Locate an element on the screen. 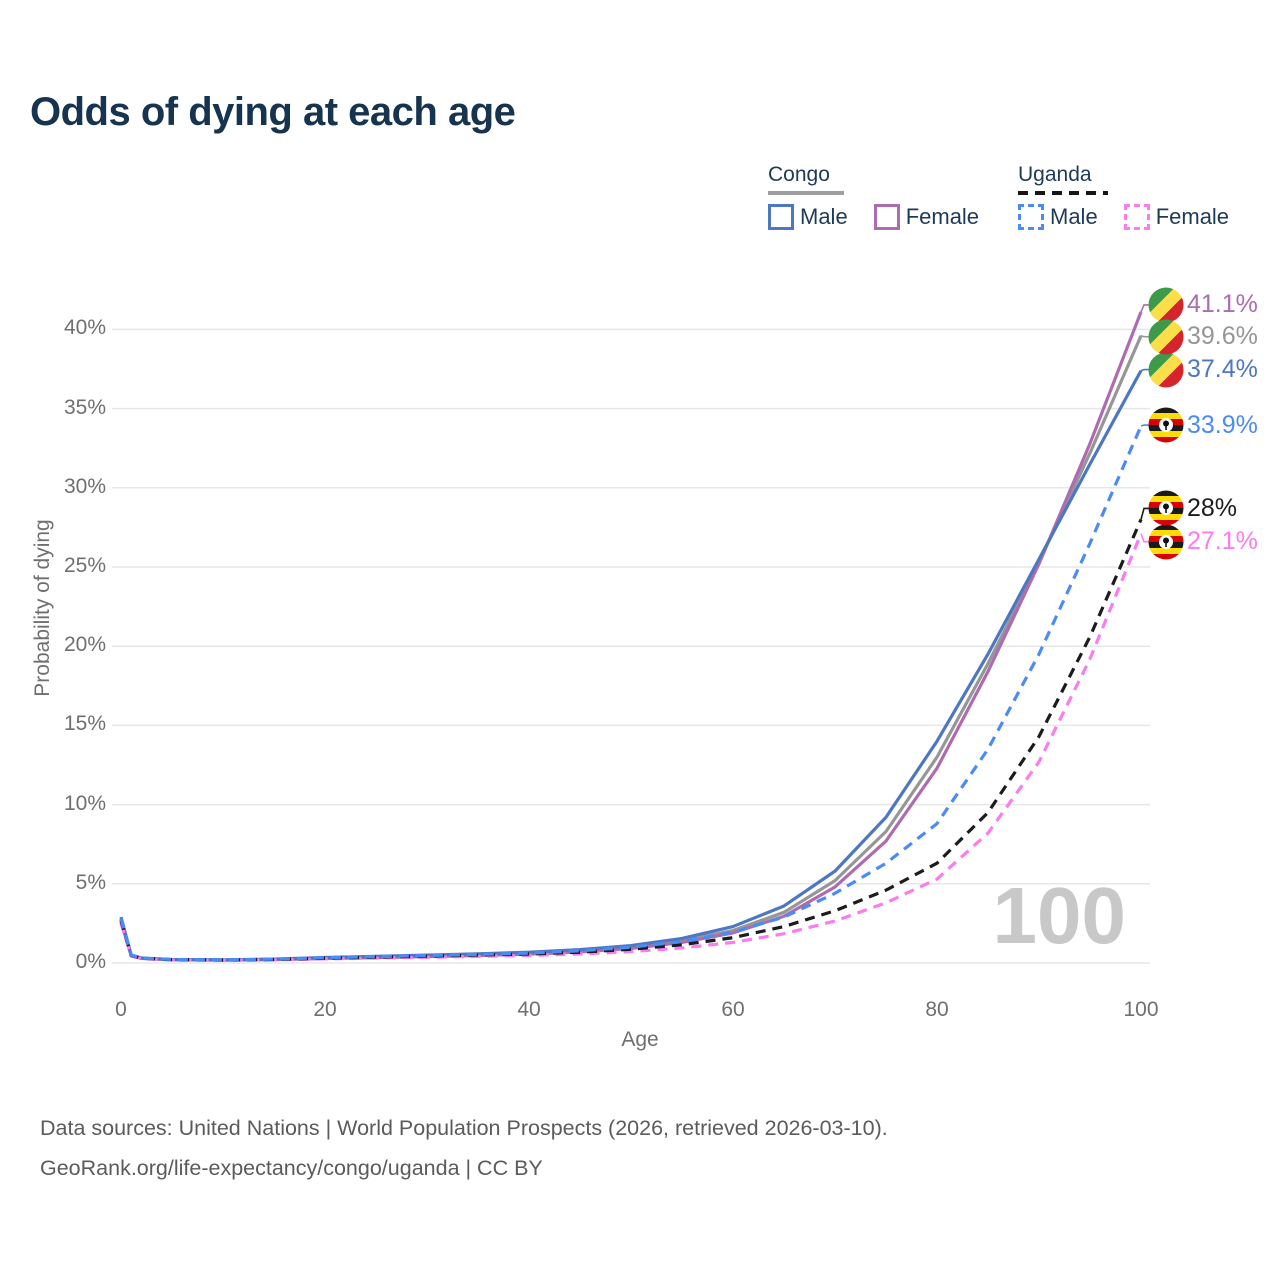 The height and width of the screenshot is (1280, 1280). end-label-congo-both-sexes: 39.6% is located at coordinates (1203, 337).